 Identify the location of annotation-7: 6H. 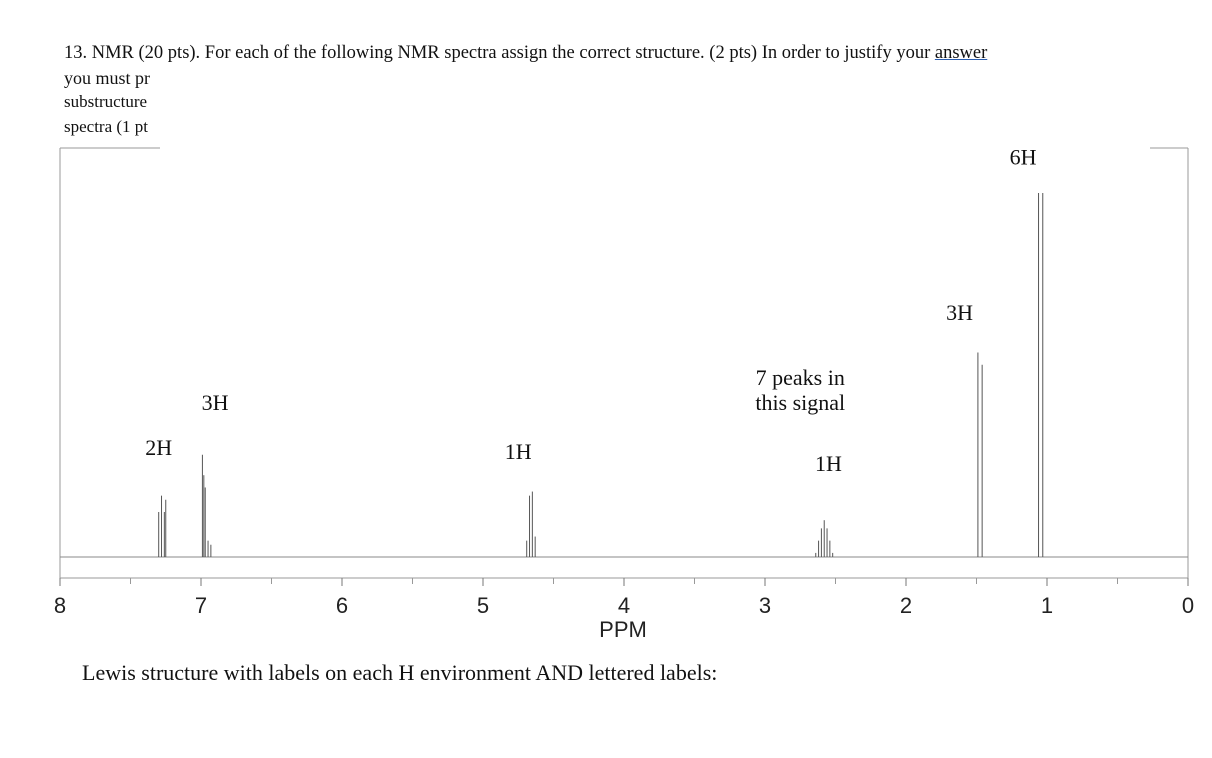
(1023, 156).